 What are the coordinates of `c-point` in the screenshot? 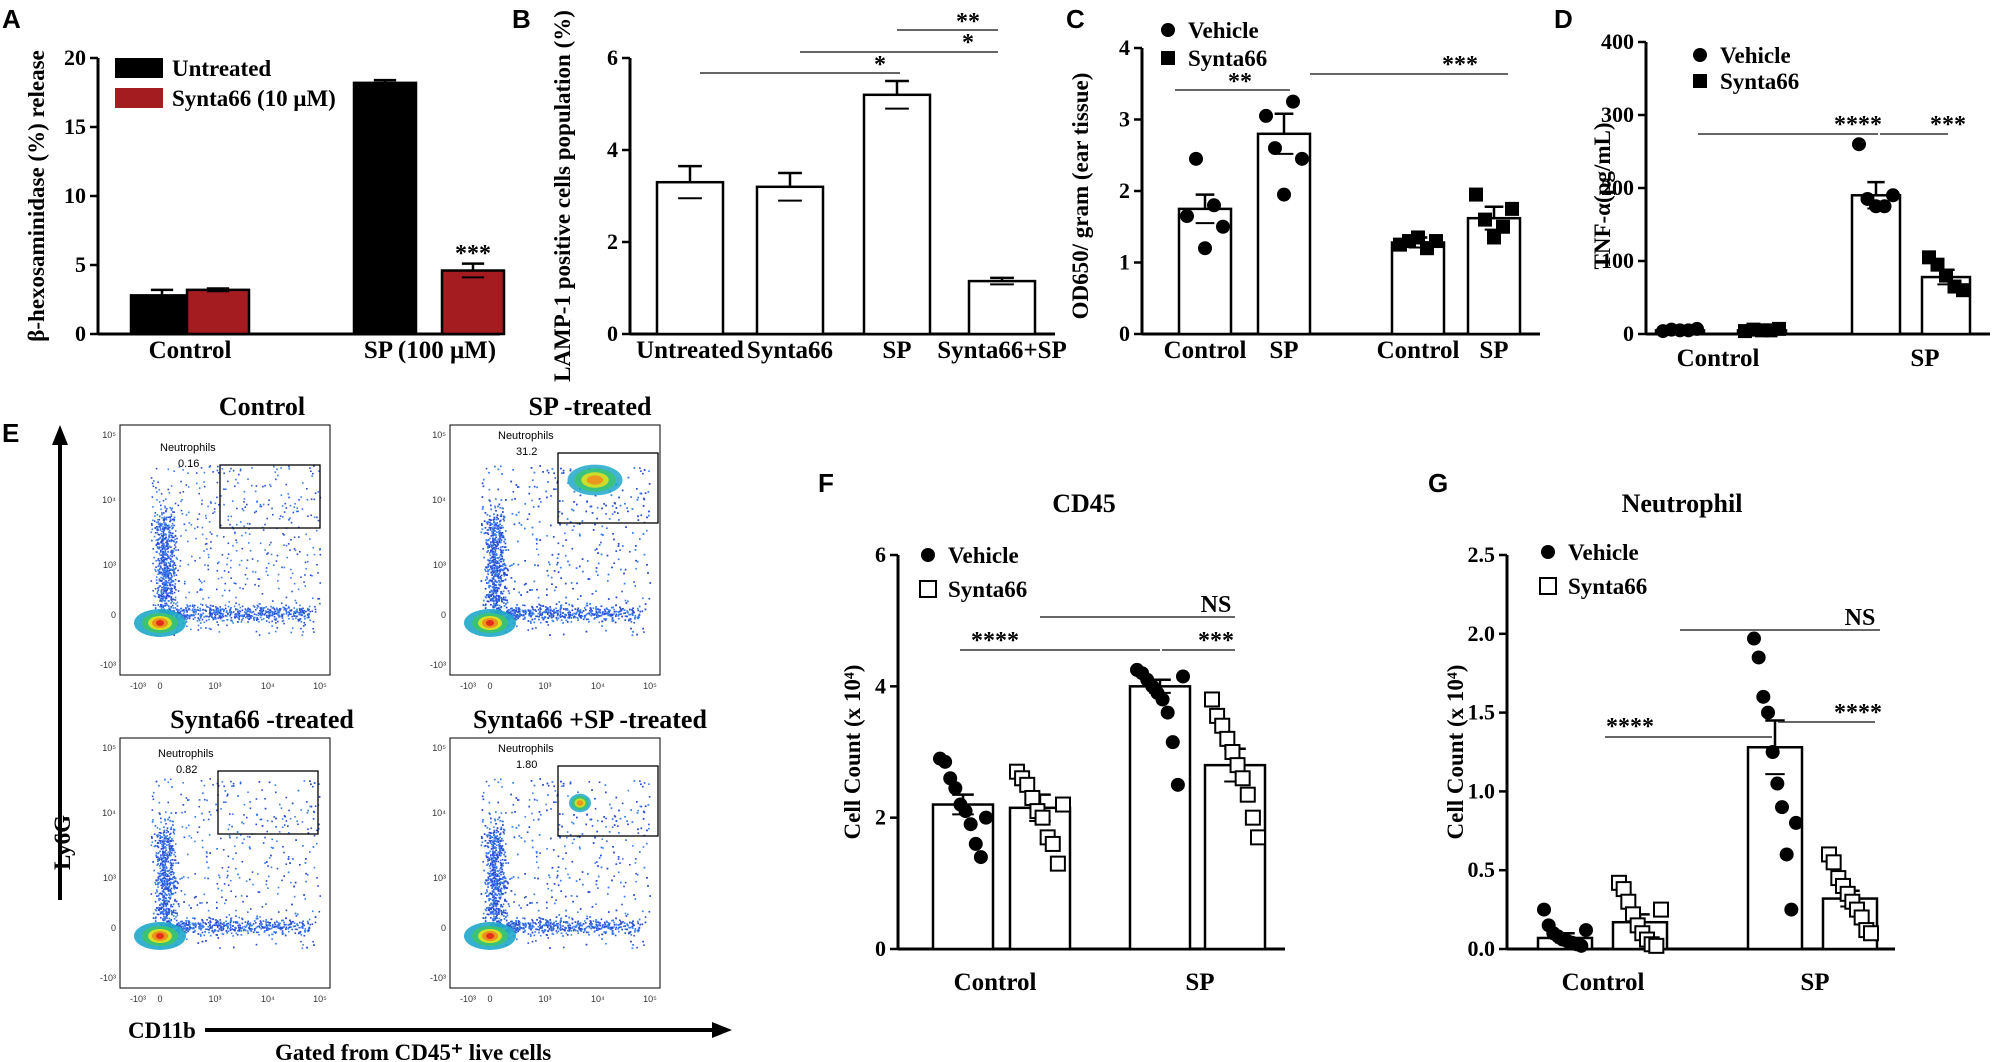 It's located at (1503, 226).